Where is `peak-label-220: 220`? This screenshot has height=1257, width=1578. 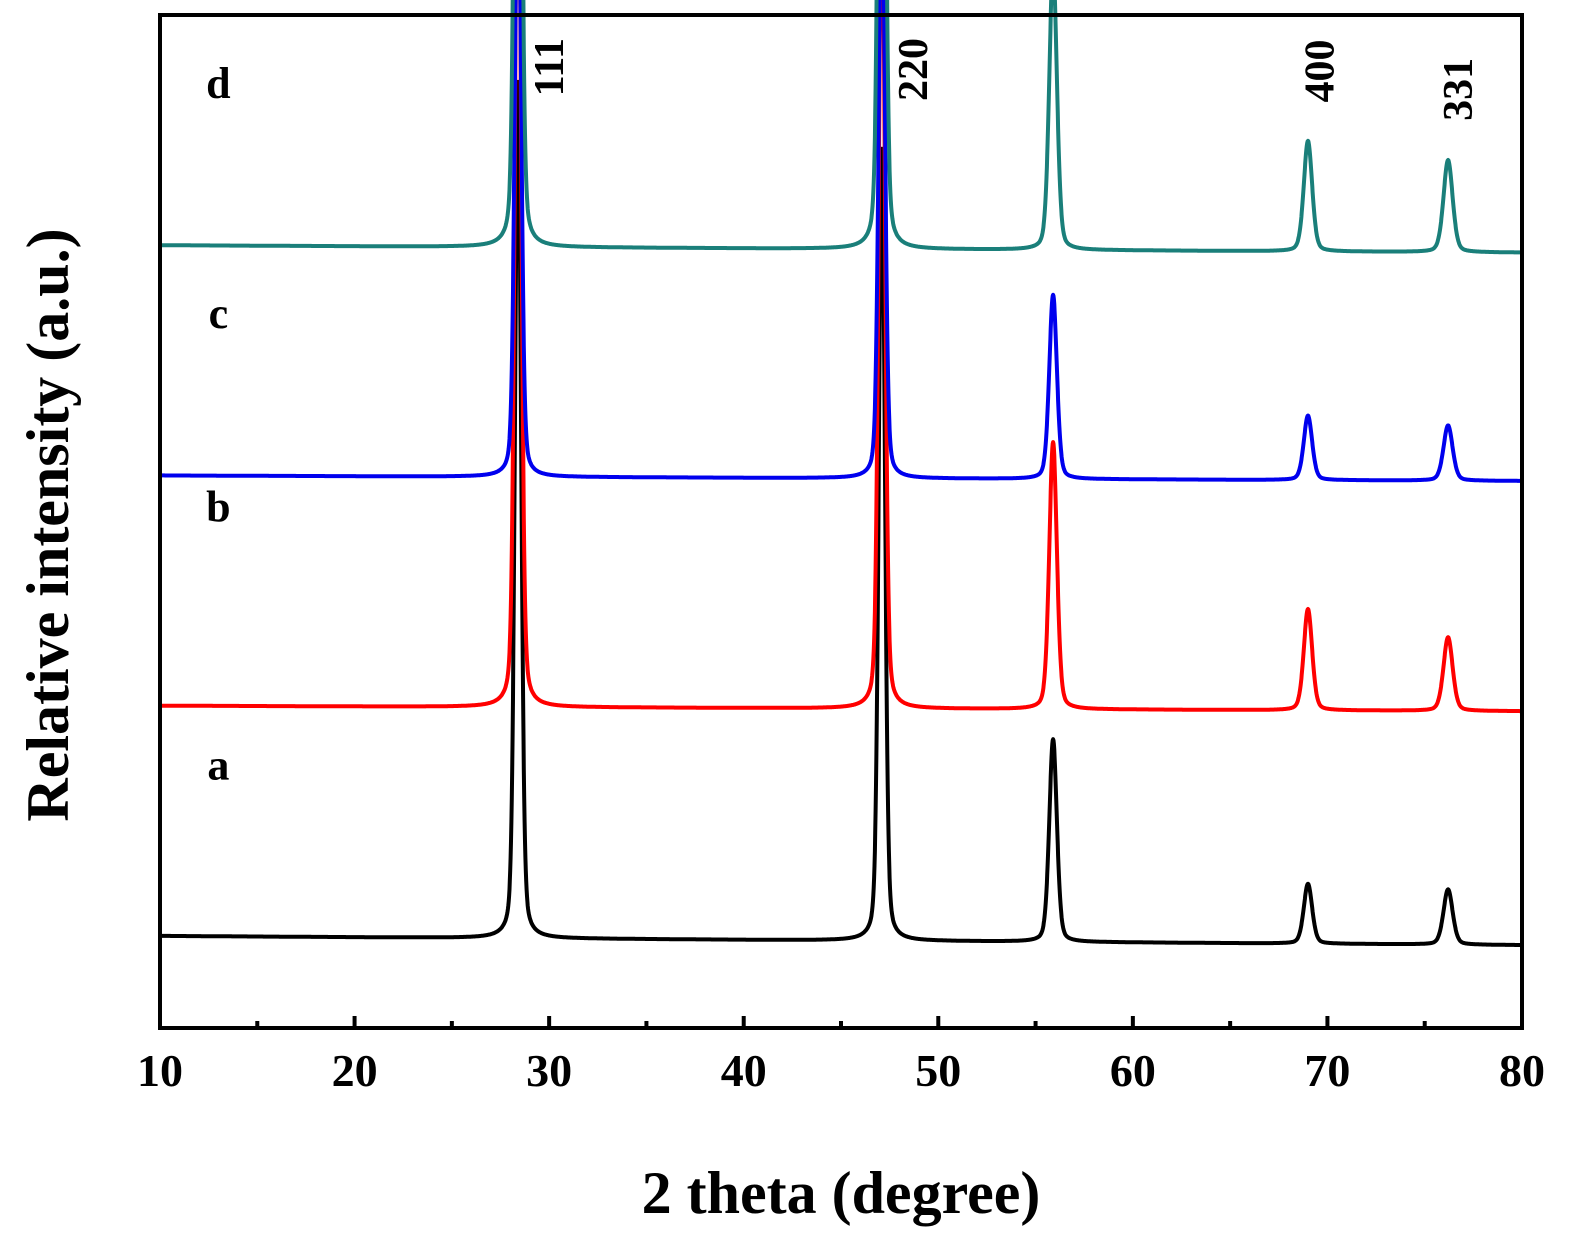 peak-label-220: 220 is located at coordinates (914, 69).